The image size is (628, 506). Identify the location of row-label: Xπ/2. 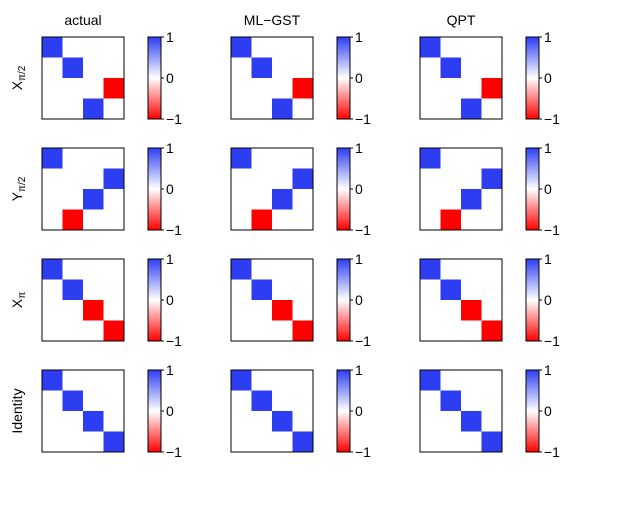
(18, 77).